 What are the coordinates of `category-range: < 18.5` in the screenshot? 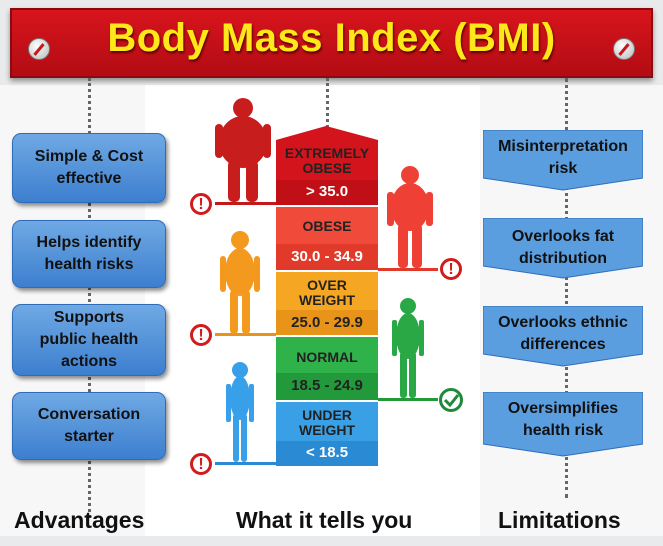 It's located at (327, 452).